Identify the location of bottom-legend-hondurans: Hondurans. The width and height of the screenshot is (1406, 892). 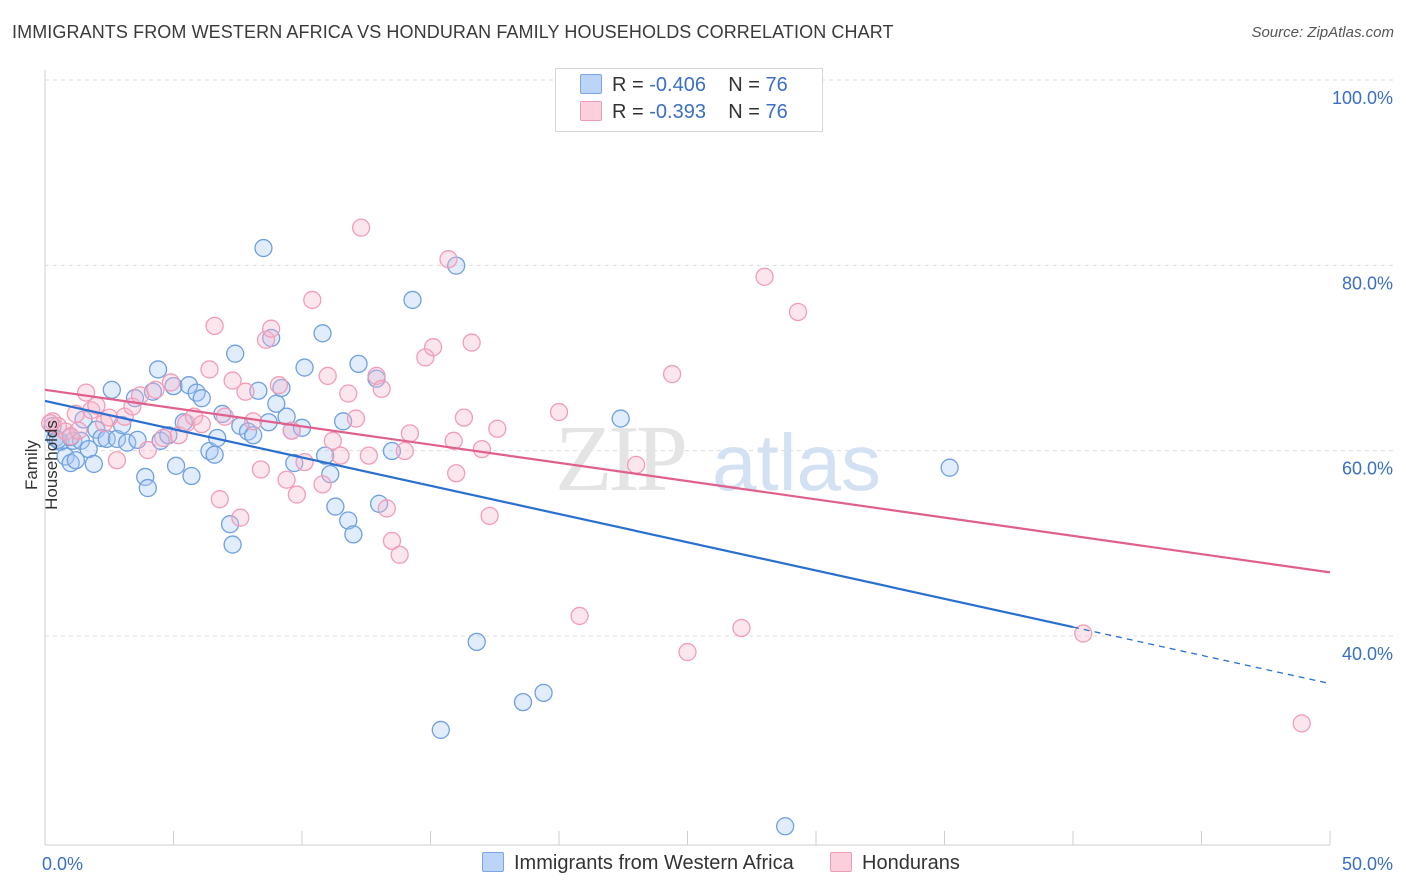
(895, 863).